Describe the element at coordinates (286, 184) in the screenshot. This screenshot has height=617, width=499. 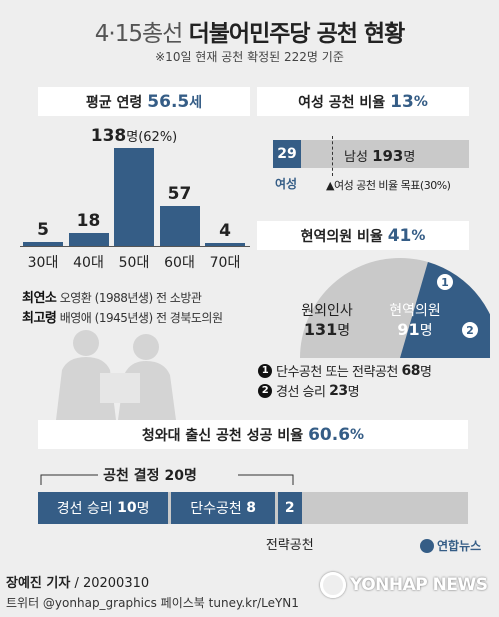
I see `women-label: 여성` at that location.